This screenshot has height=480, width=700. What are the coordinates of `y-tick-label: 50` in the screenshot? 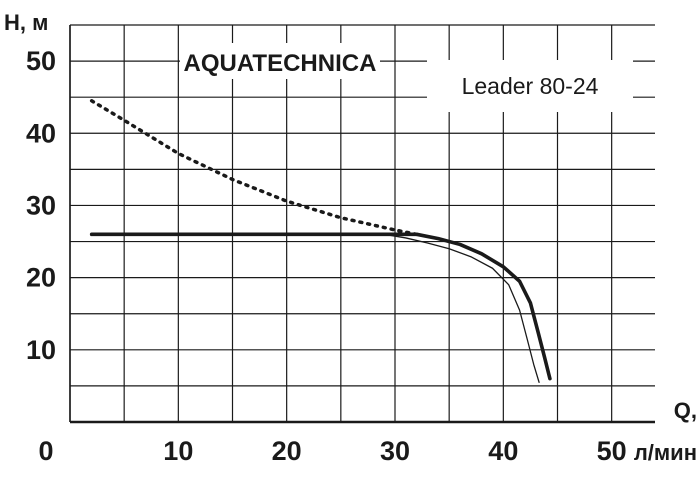 It's located at (41, 61).